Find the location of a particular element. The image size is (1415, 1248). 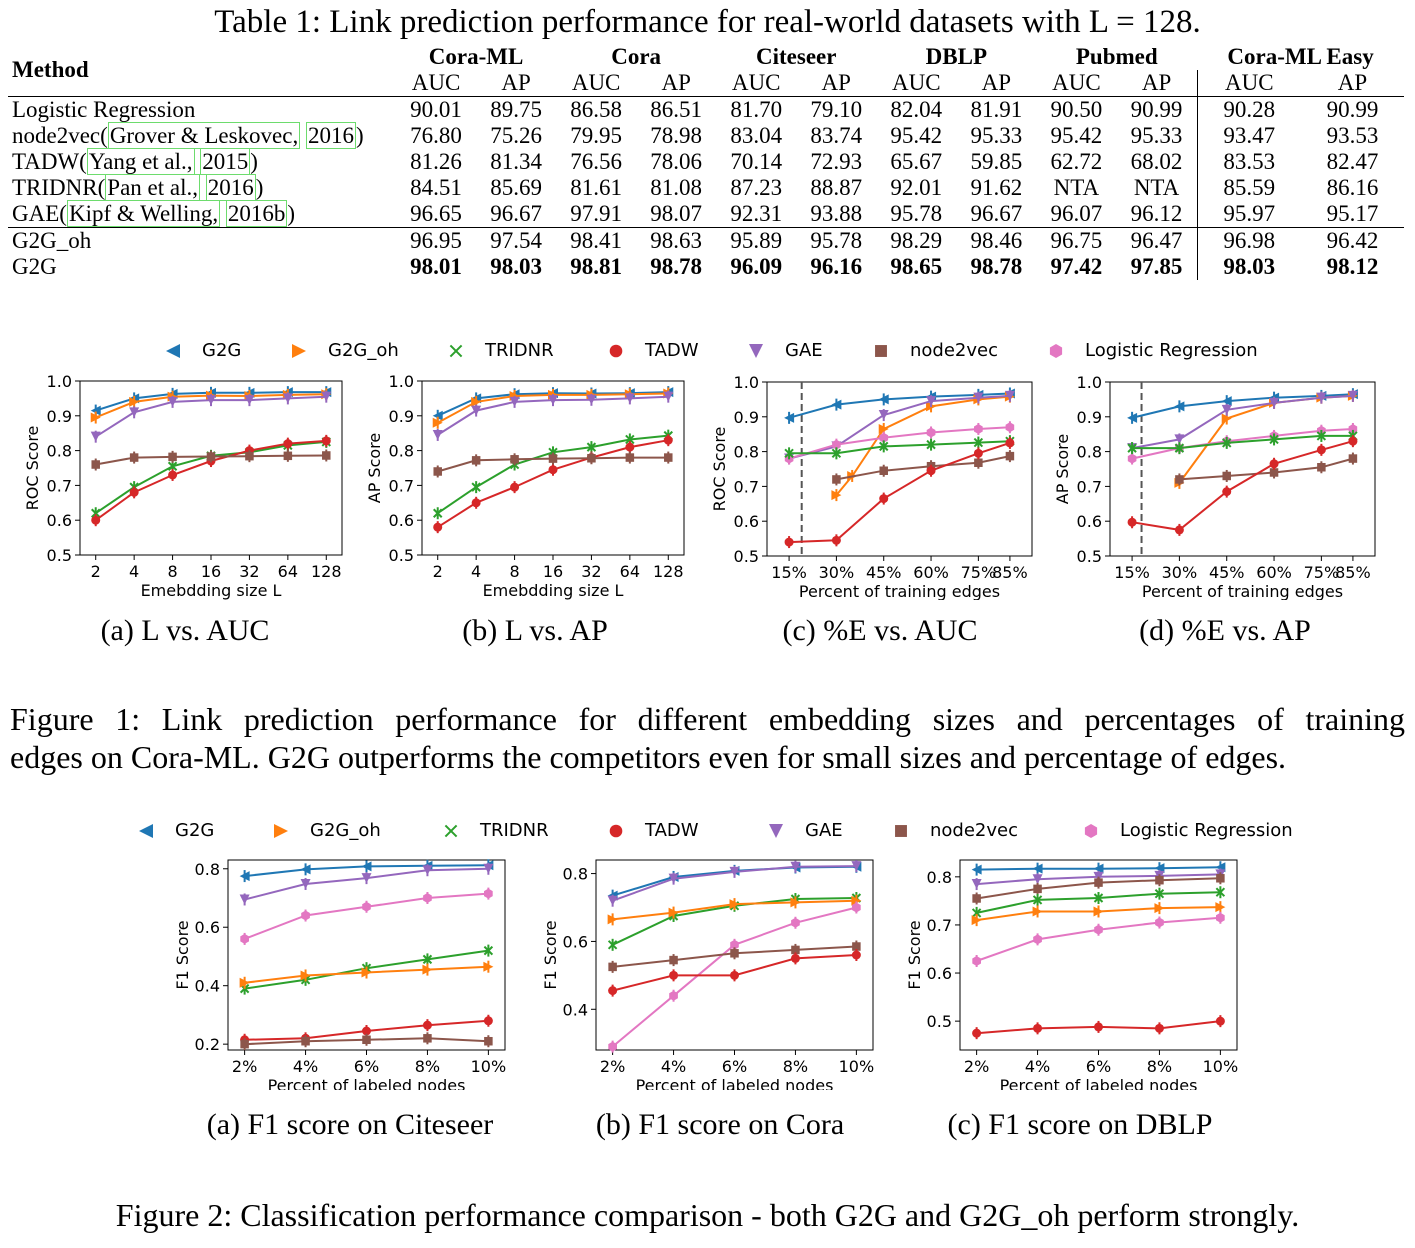

legend-item: TRIDNR is located at coordinates (494, 831).